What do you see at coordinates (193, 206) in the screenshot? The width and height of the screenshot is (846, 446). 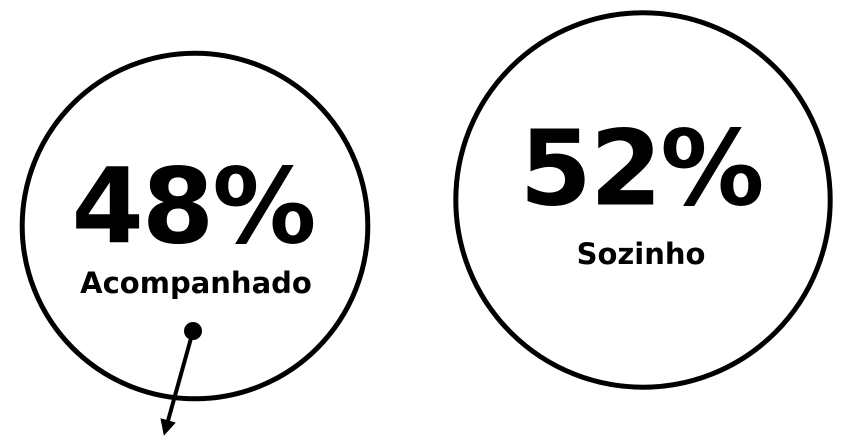 I see `value-label: 48%` at bounding box center [193, 206].